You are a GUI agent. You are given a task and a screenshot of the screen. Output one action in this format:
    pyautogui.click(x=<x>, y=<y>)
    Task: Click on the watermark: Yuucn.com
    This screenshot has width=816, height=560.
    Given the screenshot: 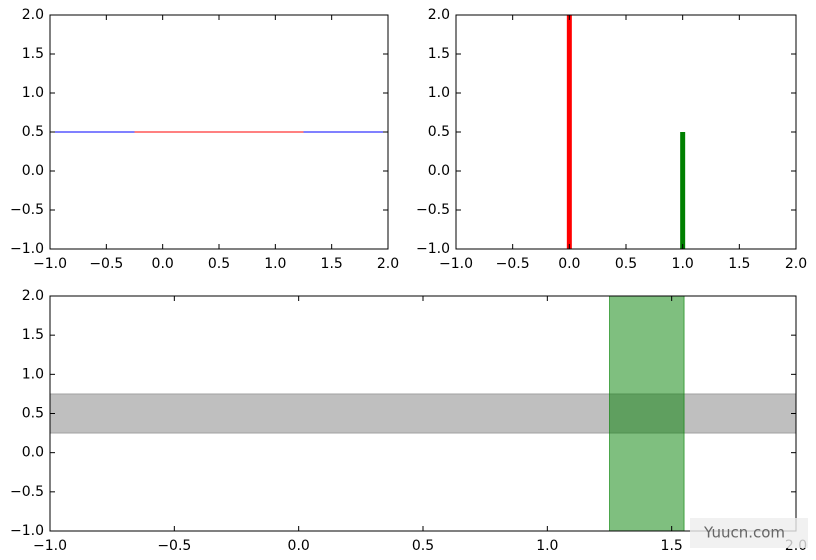 What is the action you would take?
    pyautogui.click(x=744, y=533)
    